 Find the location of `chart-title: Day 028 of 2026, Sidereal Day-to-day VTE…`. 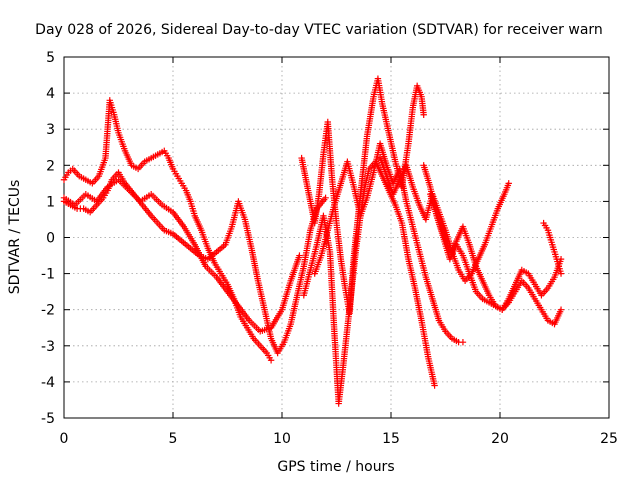

chart-title: Day 028 of 2026, Sidereal Day-to-day VTE… is located at coordinates (319, 30).